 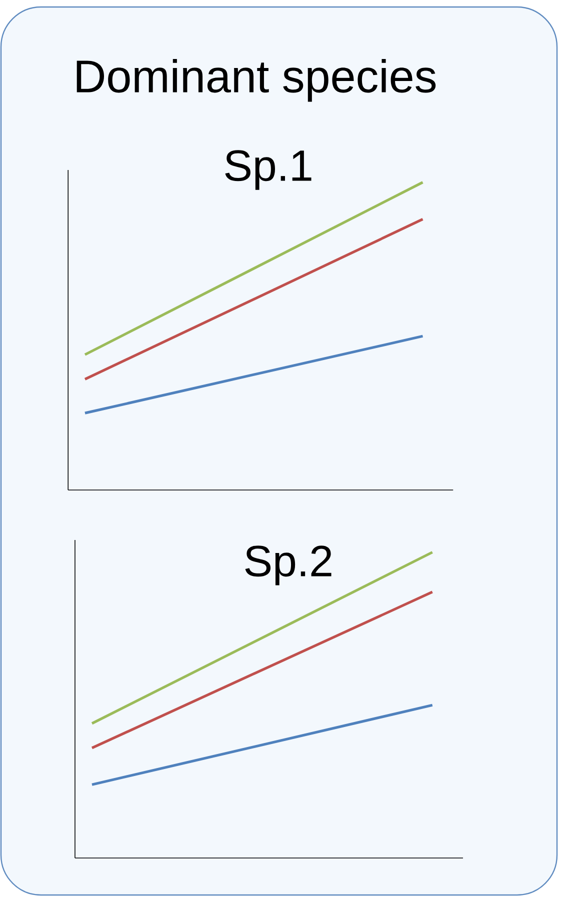 What do you see at coordinates (268, 170) in the screenshot?
I see `chart-subtitle: Sp.1` at bounding box center [268, 170].